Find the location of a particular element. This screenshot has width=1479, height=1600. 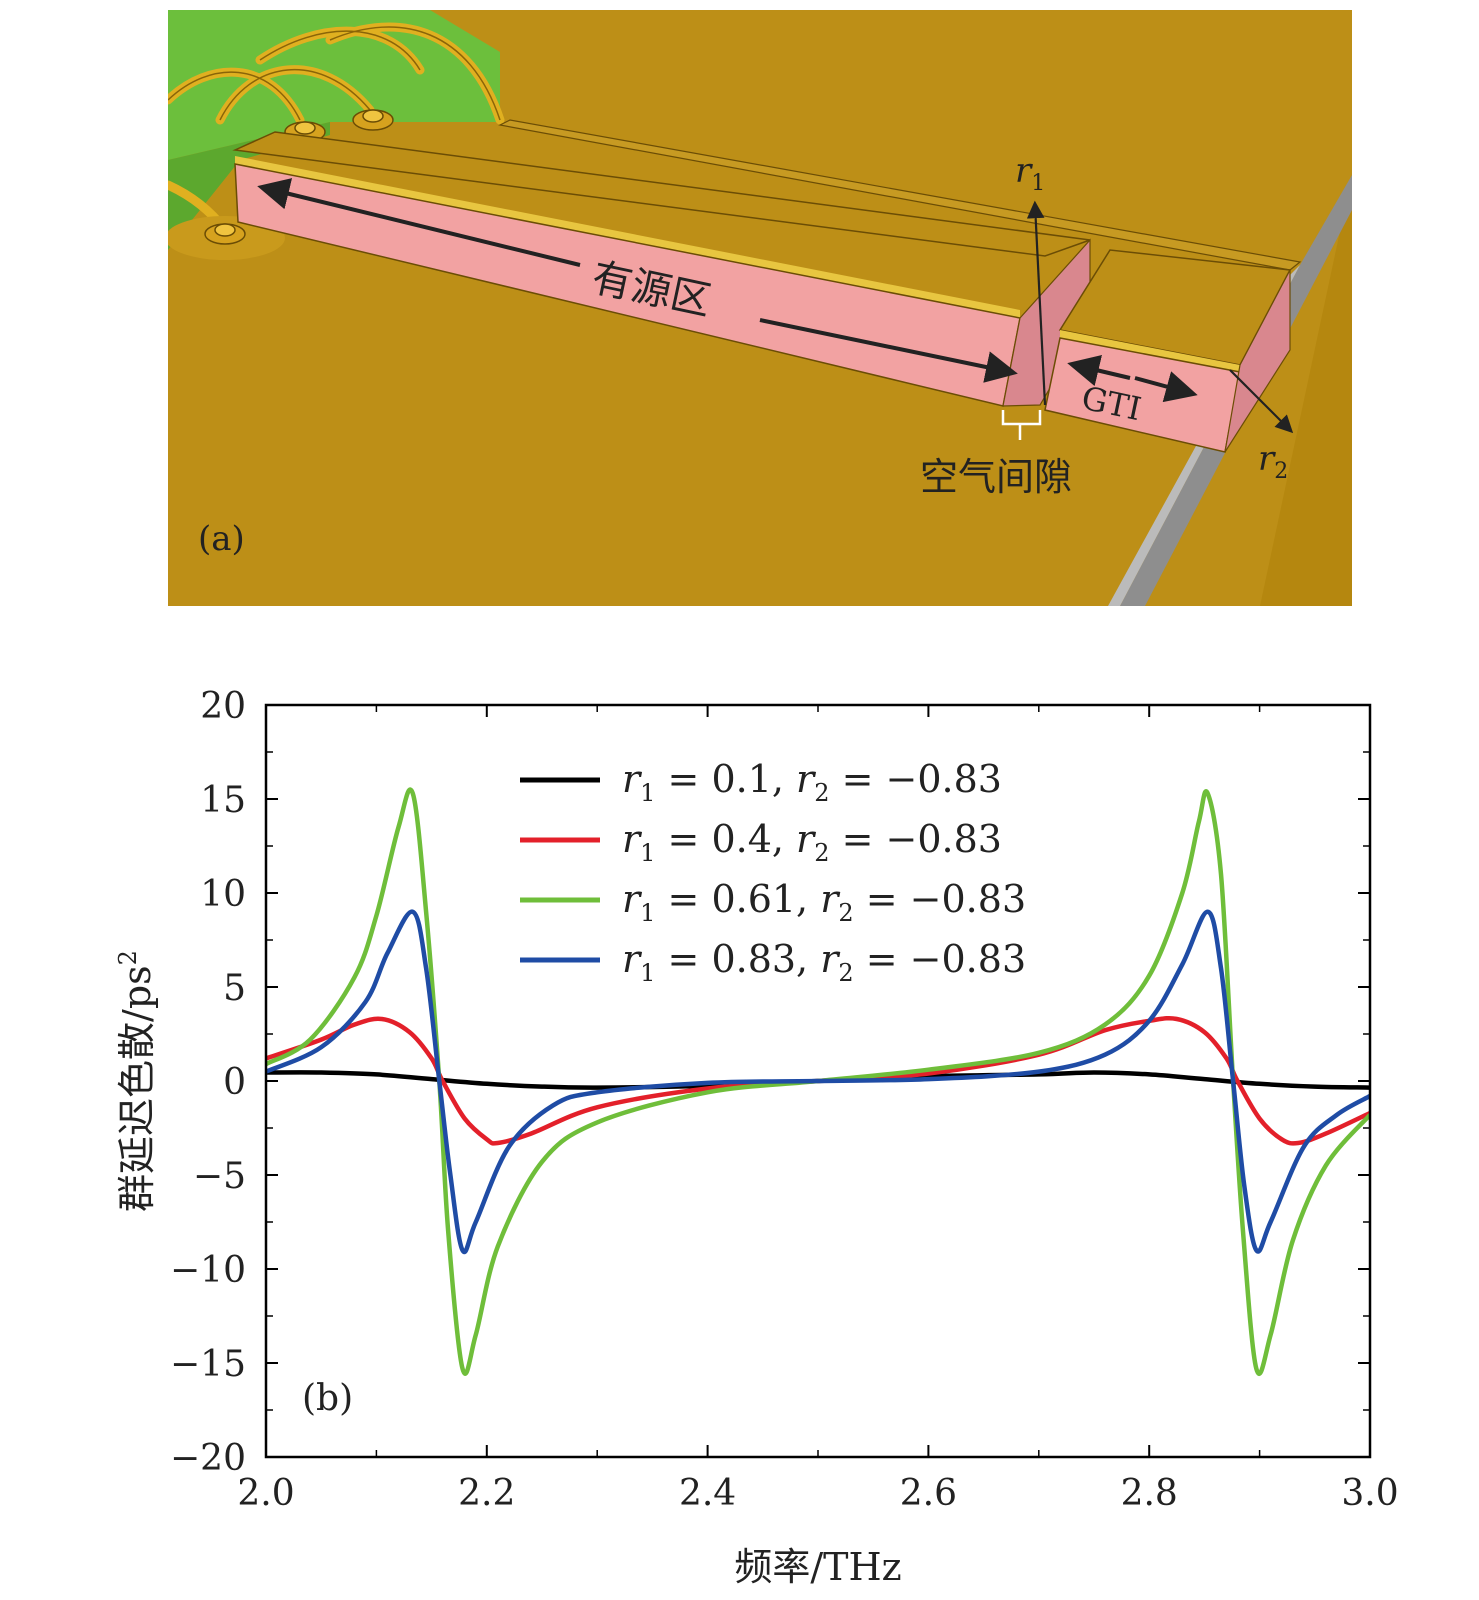

y-tick-label: 15 is located at coordinates (223, 800).